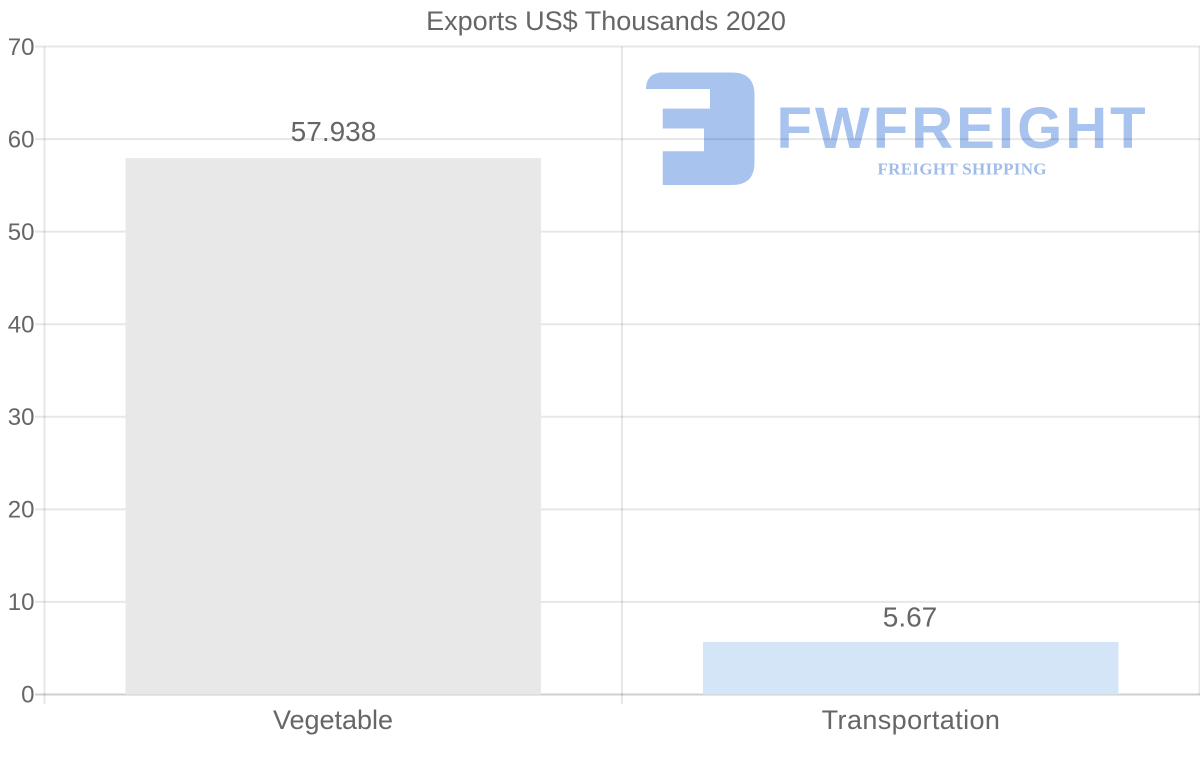 The width and height of the screenshot is (1200, 763). Describe the element at coordinates (21, 510) in the screenshot. I see `svg-text: 20` at that location.